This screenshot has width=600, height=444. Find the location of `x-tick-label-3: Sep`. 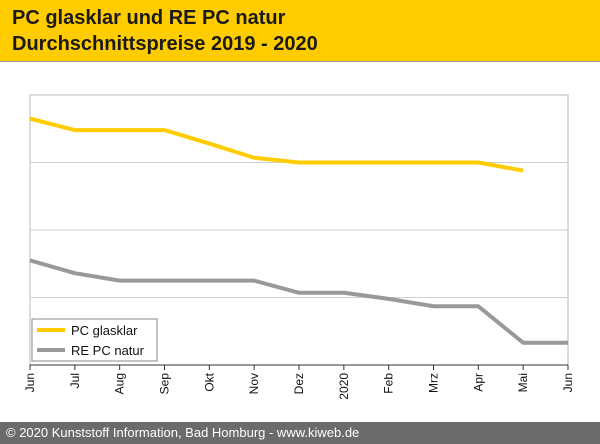

x-tick-label-3: Sep is located at coordinates (165, 384).